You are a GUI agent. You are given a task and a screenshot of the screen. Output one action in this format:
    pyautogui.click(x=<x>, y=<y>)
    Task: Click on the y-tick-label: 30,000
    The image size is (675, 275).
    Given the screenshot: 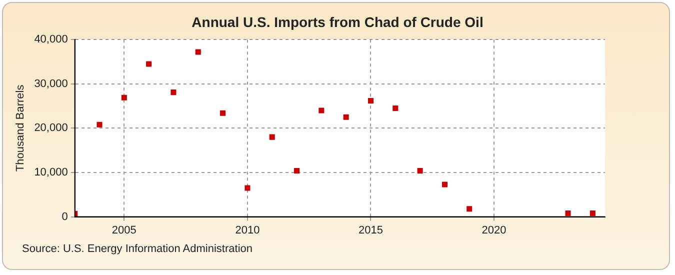 What is the action you would take?
    pyautogui.click(x=51, y=84)
    